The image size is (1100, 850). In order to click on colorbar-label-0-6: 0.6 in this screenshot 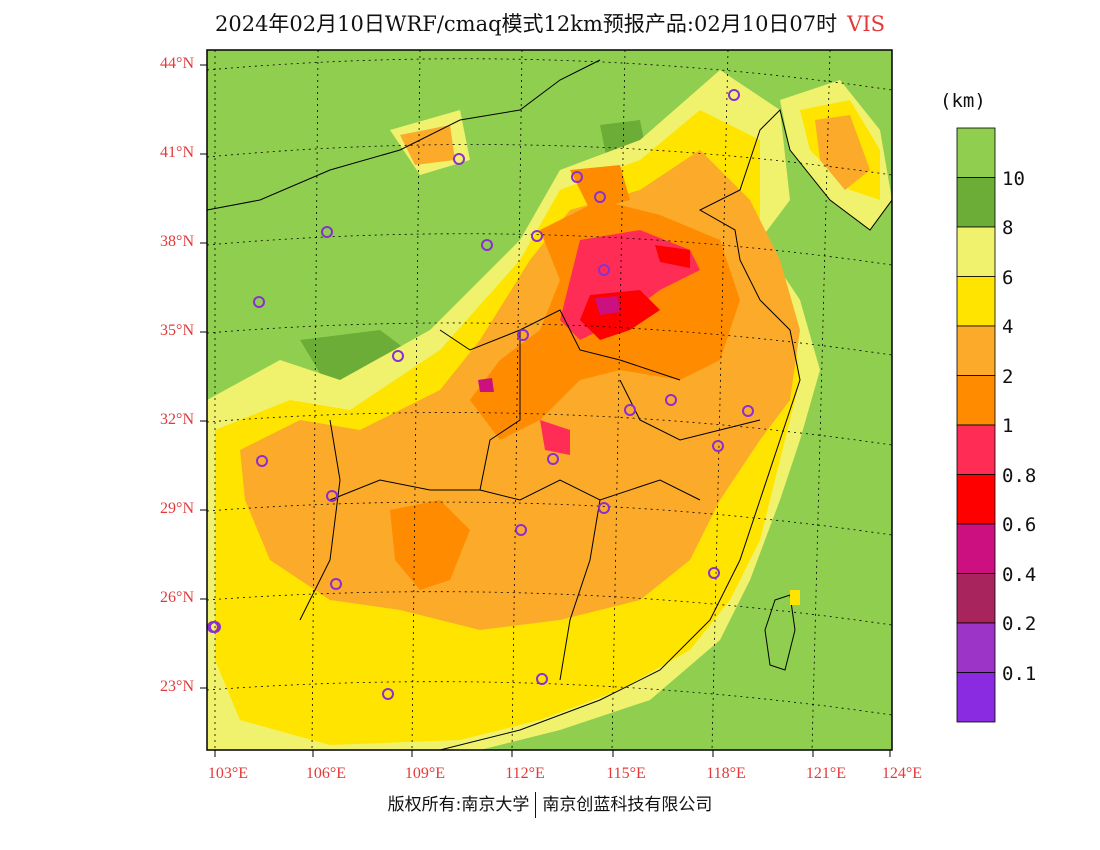, I will do `click(1019, 525)`.